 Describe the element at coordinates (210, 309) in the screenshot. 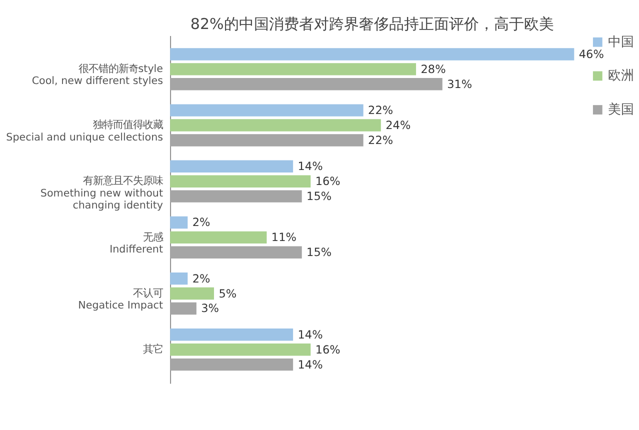

I see `data-label: 3%` at that location.